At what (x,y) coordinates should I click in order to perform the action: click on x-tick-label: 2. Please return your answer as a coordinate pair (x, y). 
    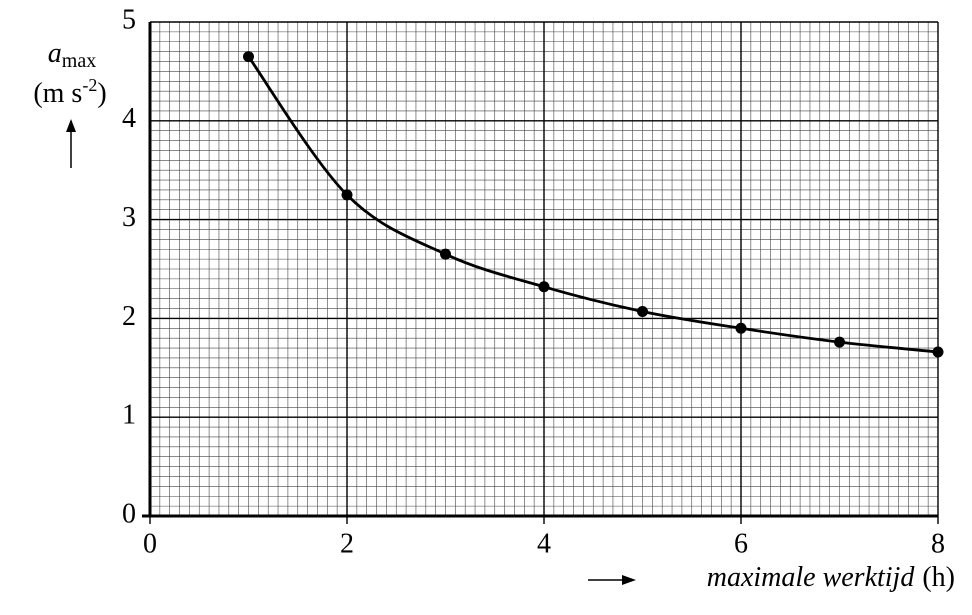
    Looking at the image, I should click on (347, 543).